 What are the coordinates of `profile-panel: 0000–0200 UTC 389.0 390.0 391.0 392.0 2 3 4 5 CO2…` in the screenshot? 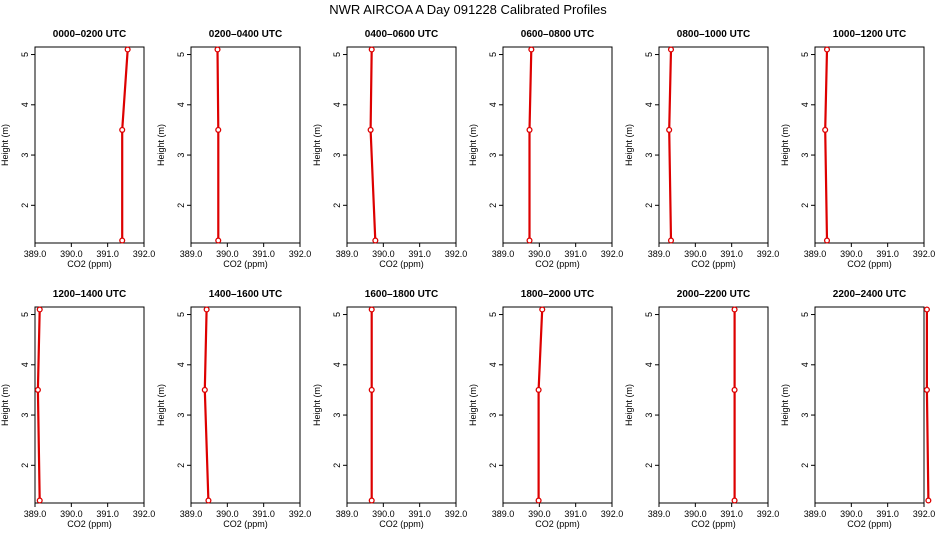 It's located at (77, 149).